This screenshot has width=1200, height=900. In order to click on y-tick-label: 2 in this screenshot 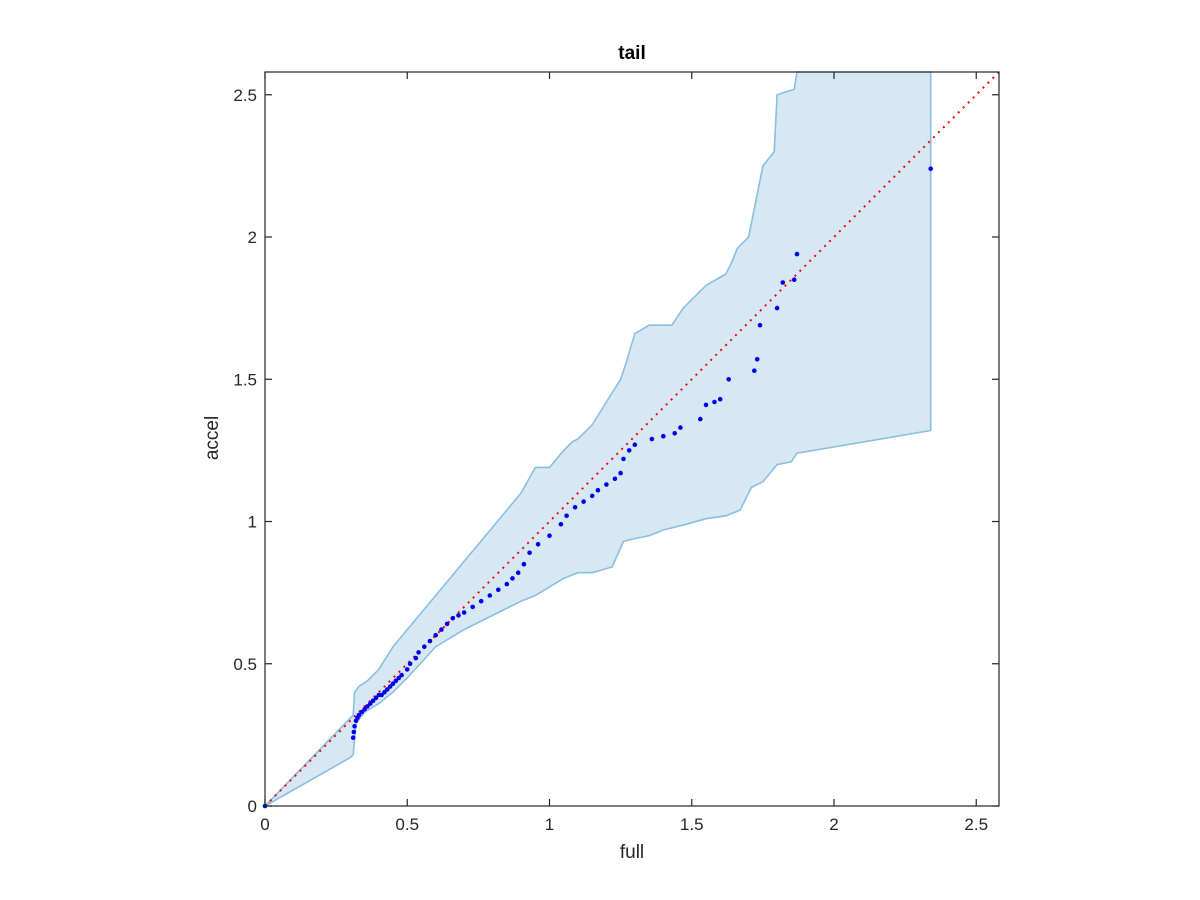, I will do `click(252, 237)`.